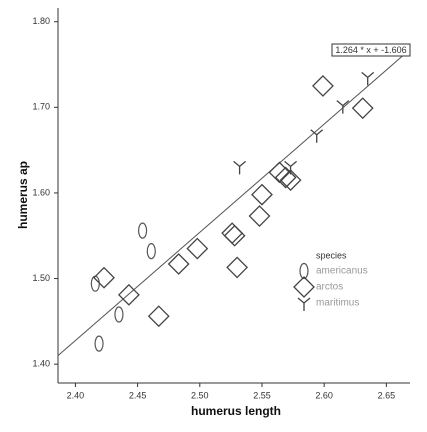 This screenshot has width=427, height=432. I want to click on fit-label-box, so click(371, 50).